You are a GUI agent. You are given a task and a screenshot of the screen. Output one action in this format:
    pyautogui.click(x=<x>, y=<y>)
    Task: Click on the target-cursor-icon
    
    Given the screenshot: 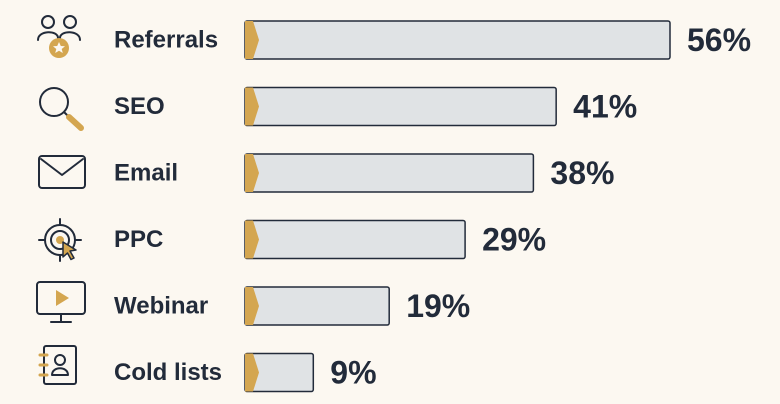 What is the action you would take?
    pyautogui.click(x=60, y=240)
    